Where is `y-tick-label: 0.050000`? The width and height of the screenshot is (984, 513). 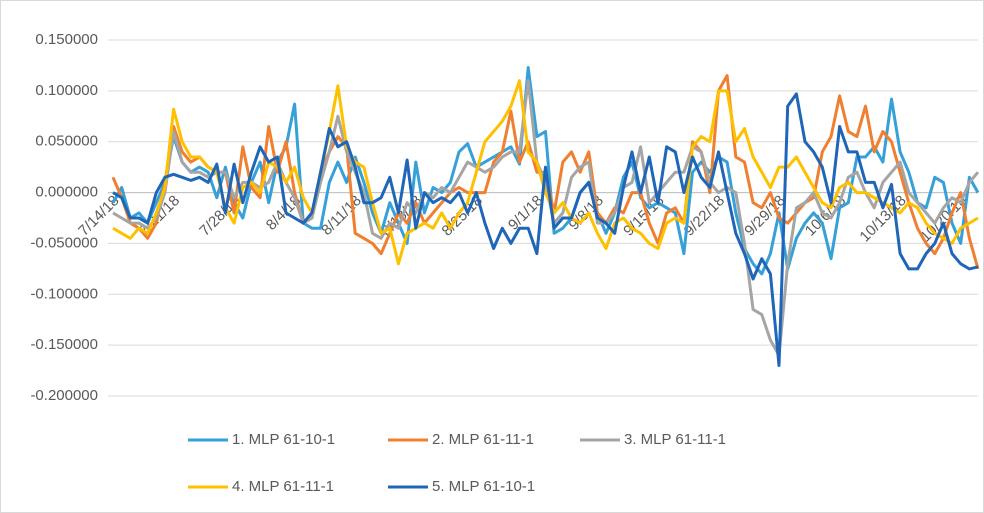
y-tick-label: 0.050000 is located at coordinates (66, 141).